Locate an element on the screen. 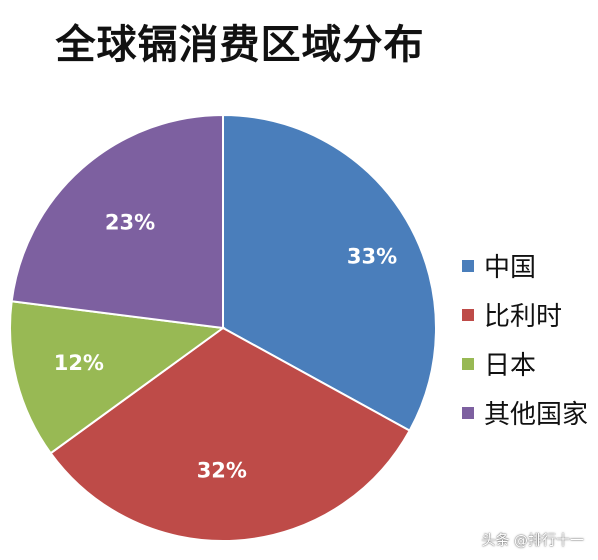  legend-item-china: 中国 is located at coordinates (525, 265).